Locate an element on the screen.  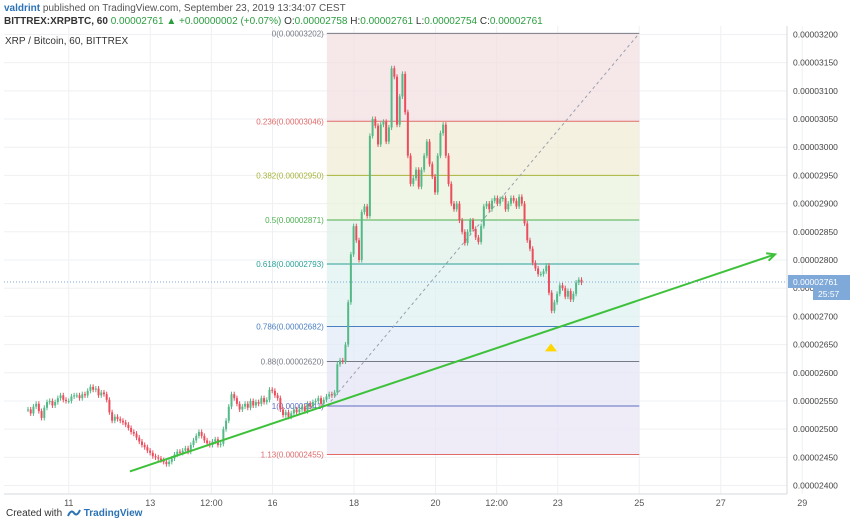
y-tick-label: 0.00003000 is located at coordinates (815, 147).